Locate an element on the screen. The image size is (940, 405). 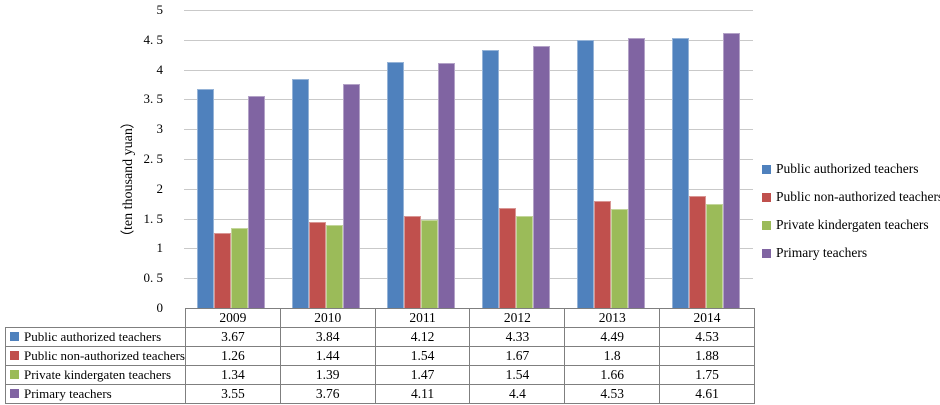
table-corner-cell is located at coordinates (96, 318).